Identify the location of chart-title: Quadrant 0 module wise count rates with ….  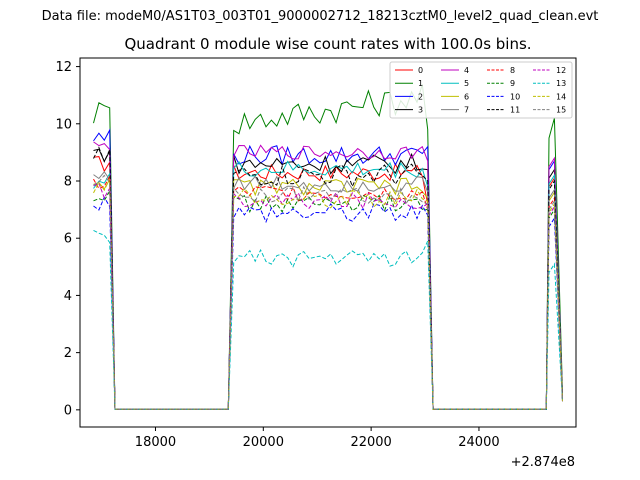
(327, 44).